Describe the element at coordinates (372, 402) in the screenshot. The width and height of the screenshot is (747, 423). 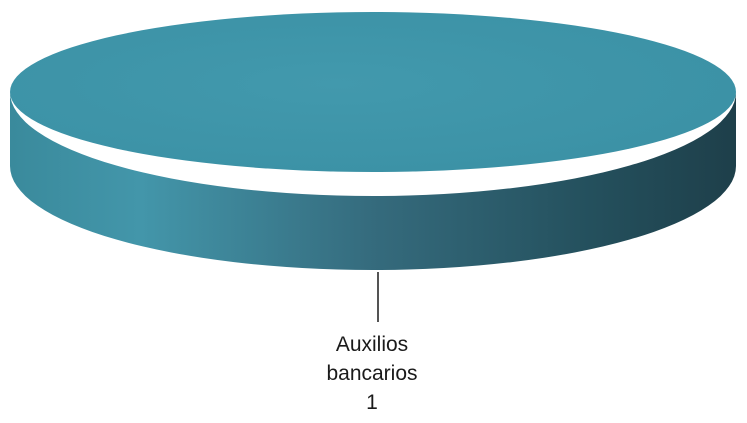
I see `data-label-value: 1` at that location.